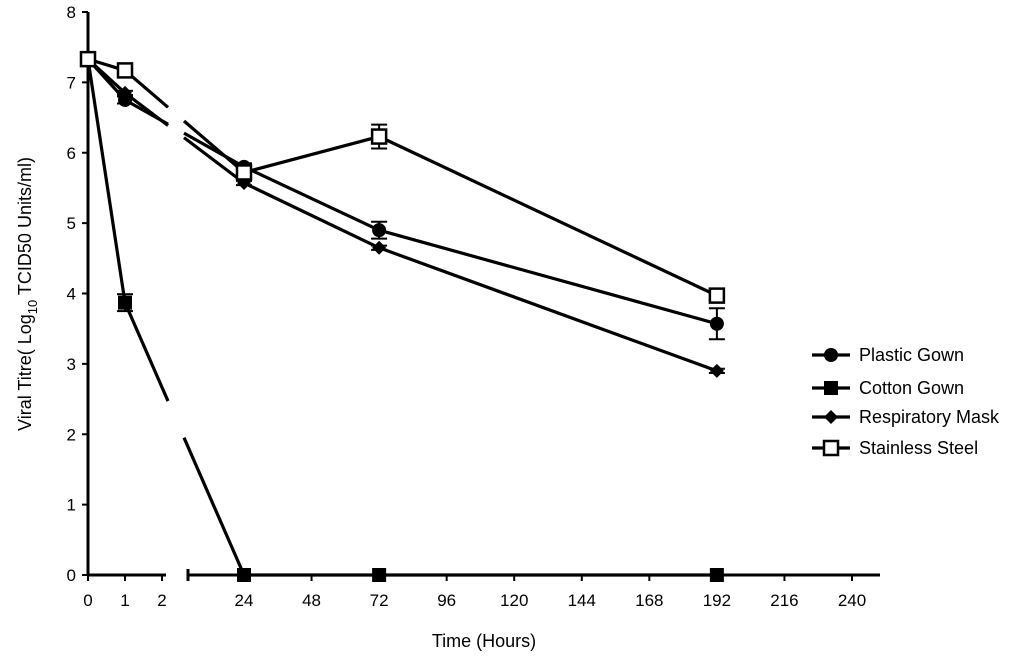 The height and width of the screenshot is (664, 1024). I want to click on x-tick-label: 168, so click(649, 600).